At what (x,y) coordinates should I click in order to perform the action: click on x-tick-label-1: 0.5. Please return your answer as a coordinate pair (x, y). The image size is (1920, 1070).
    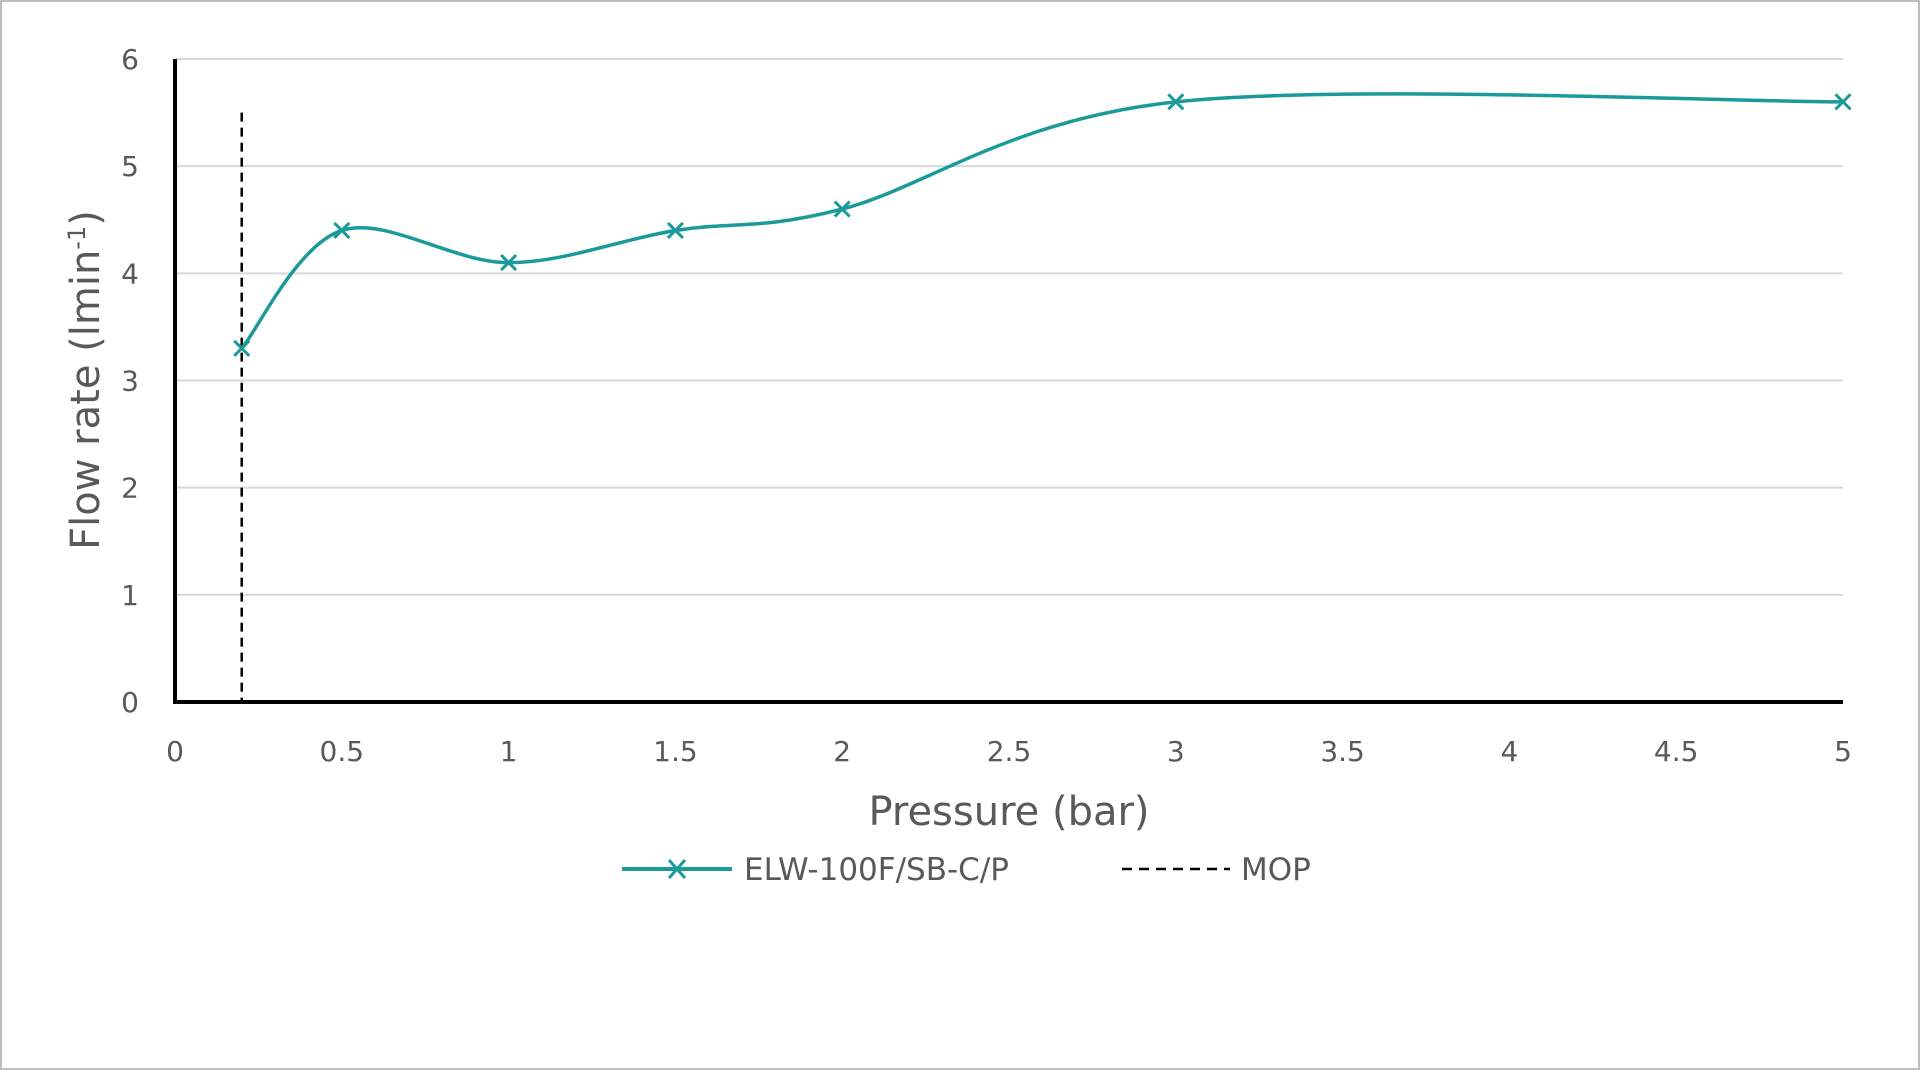
    Looking at the image, I should click on (342, 751).